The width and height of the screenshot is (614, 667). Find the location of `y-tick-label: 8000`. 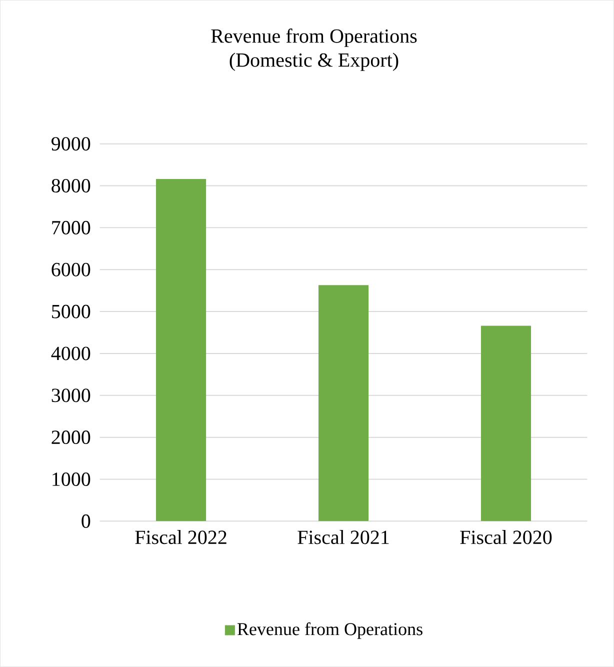

y-tick-label: 8000 is located at coordinates (71, 186).